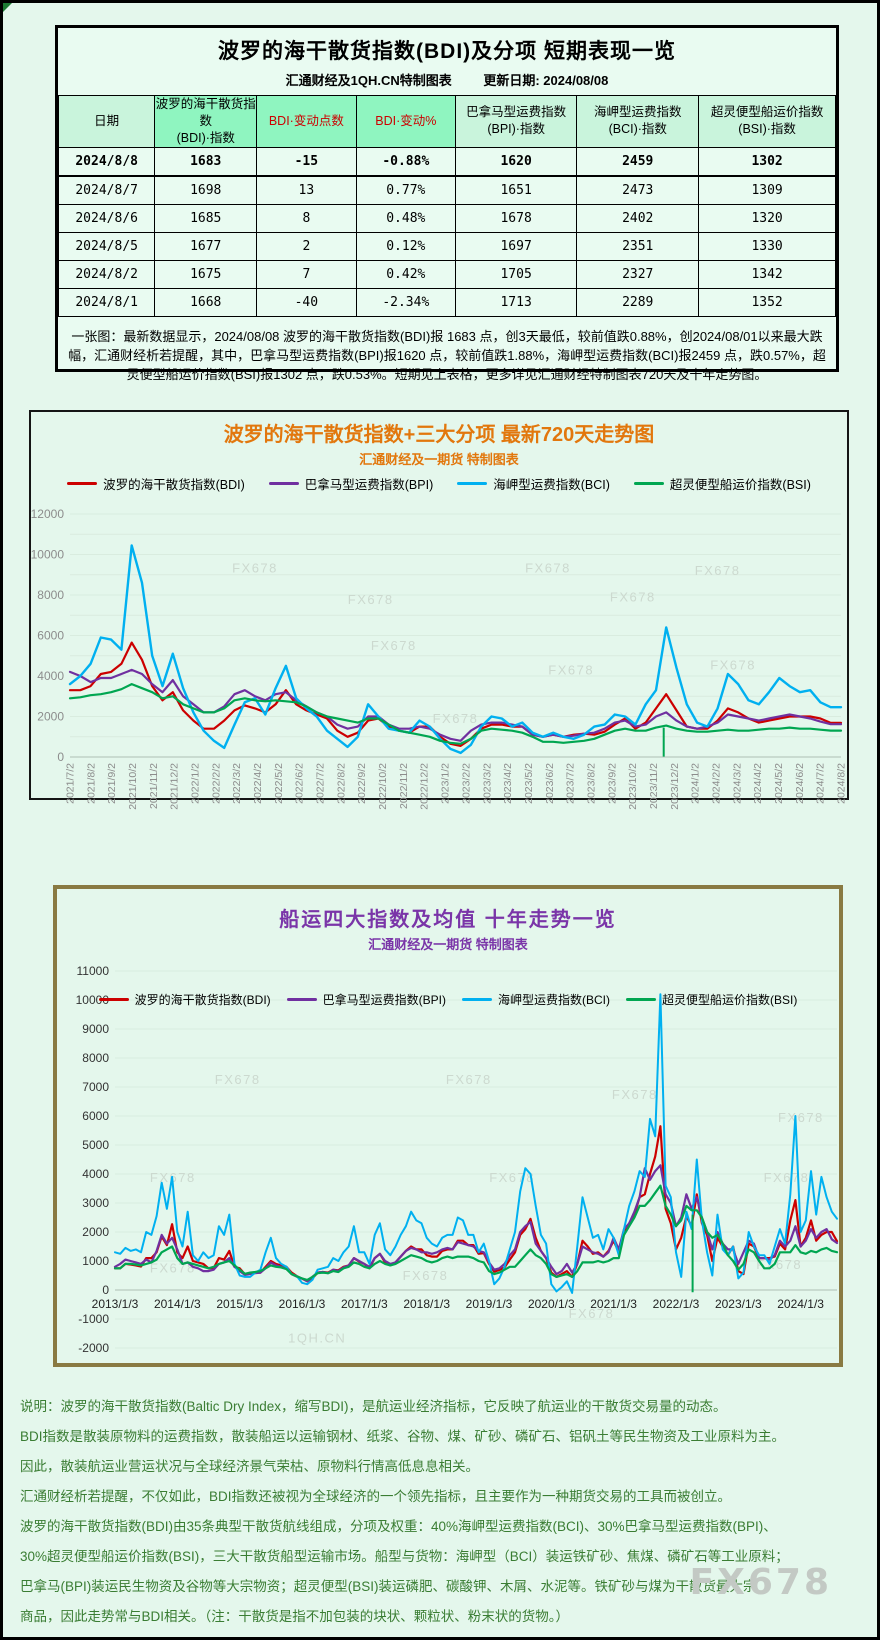 The width and height of the screenshot is (880, 1640). Describe the element at coordinates (638, 190) in the screenshot. I see `table-cell: 2473` at that location.